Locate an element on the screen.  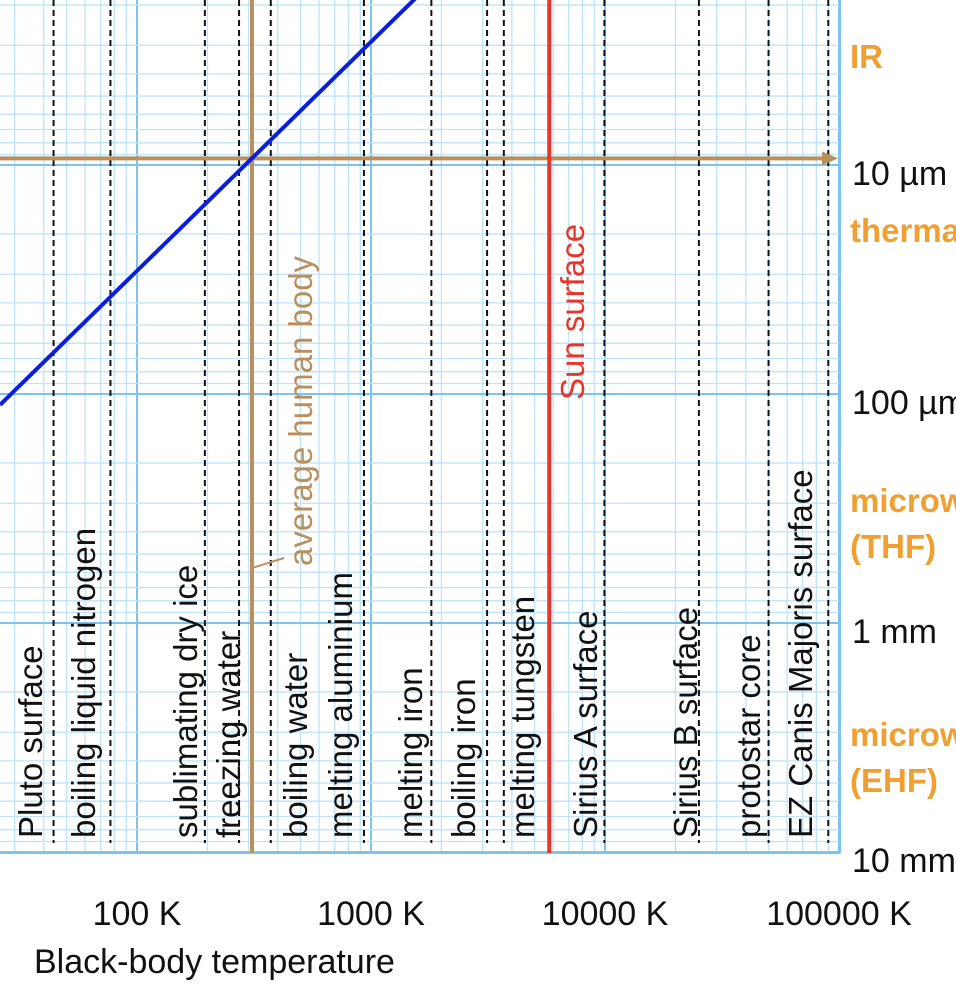
marker-label: boiling water is located at coordinates (295, 745).